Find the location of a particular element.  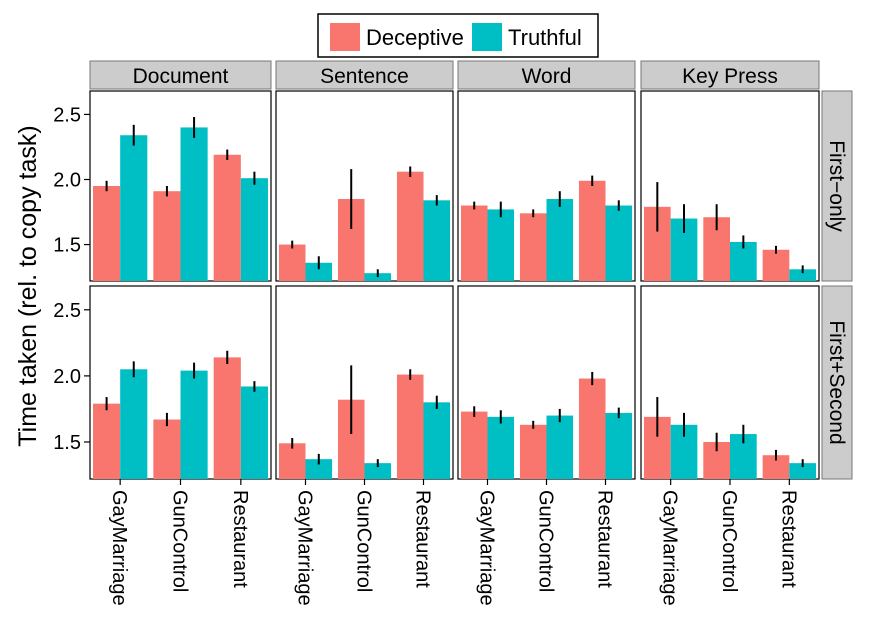

legend-label-truthful: Truthful is located at coordinates (545, 37).